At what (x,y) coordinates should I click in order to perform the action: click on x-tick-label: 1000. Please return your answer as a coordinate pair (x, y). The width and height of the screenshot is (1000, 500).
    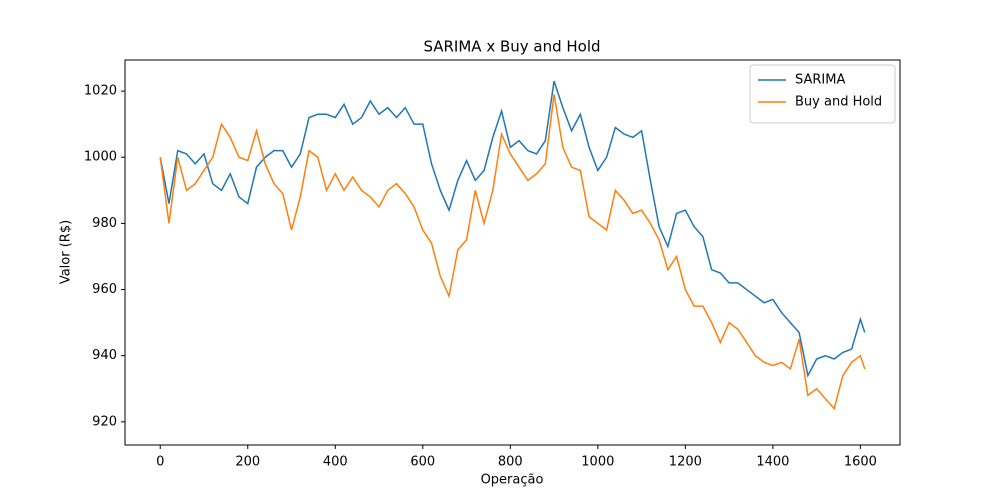
    Looking at the image, I should click on (597, 462).